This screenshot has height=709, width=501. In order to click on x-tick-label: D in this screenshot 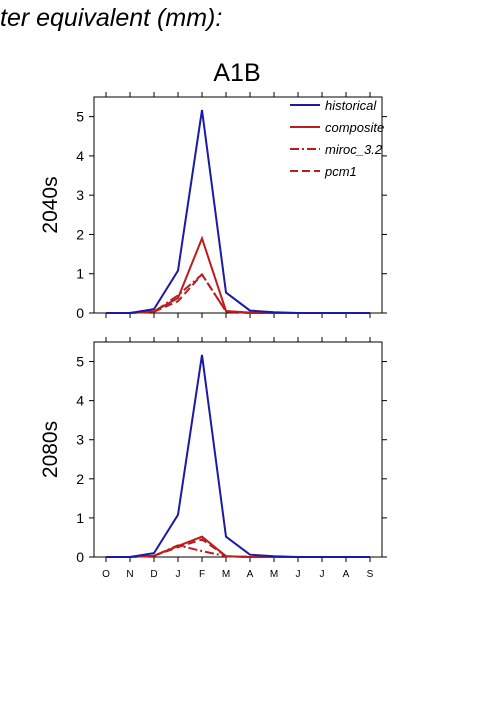, I will do `click(153, 574)`.